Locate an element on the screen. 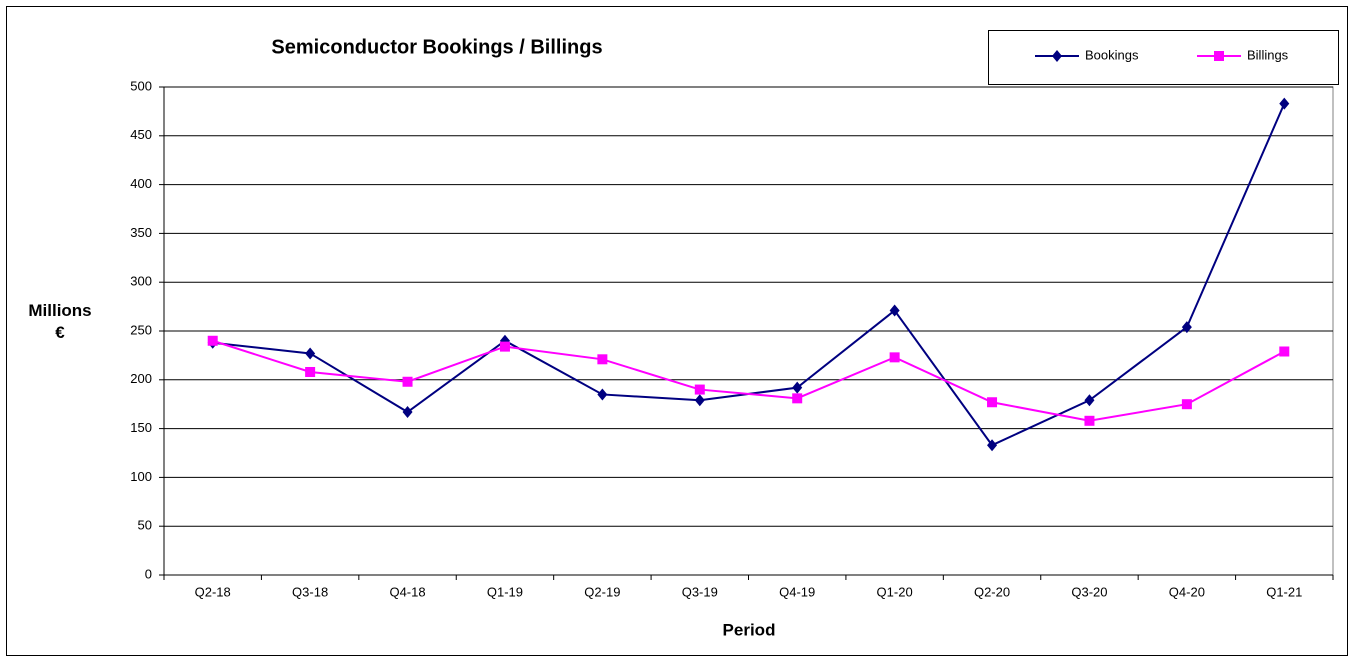 The width and height of the screenshot is (1354, 662). y-tick-label: 200 is located at coordinates (141, 378).